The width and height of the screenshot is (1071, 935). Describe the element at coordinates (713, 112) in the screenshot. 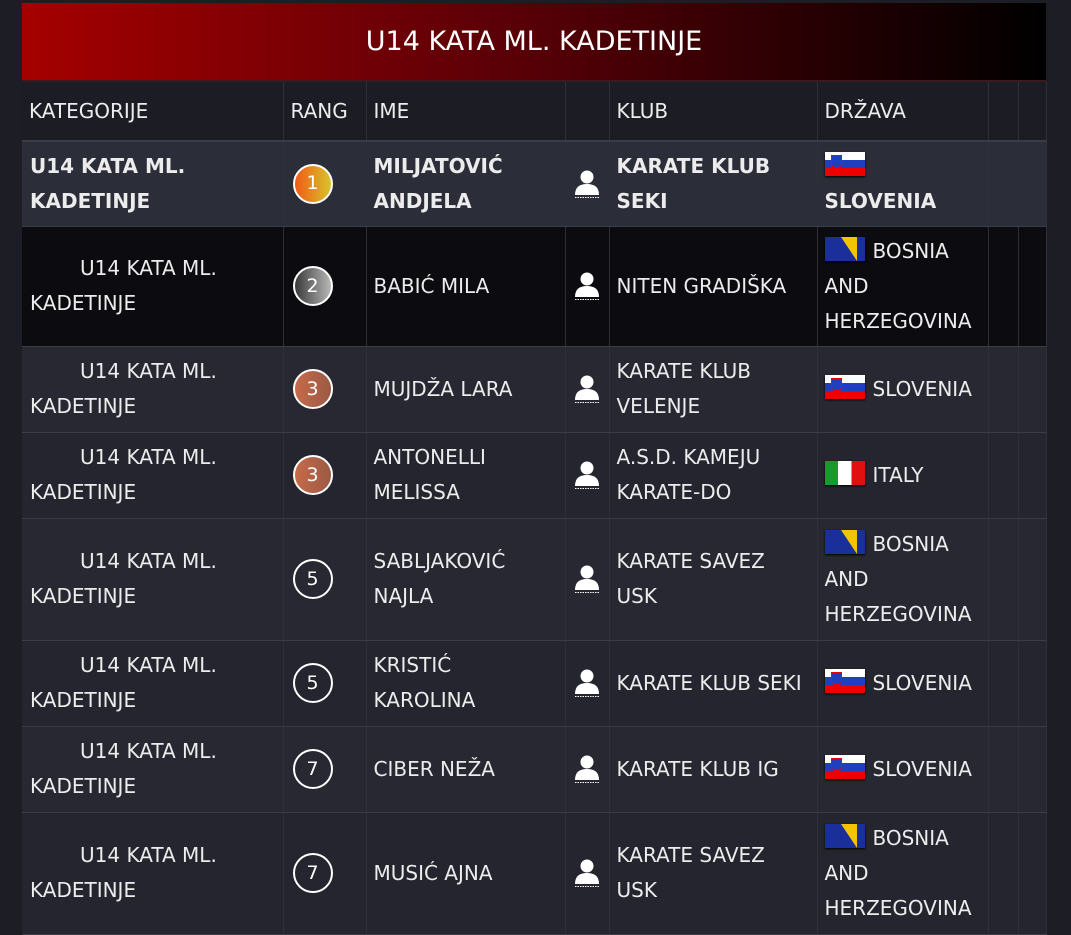

I see `header-club: KLUB` at that location.